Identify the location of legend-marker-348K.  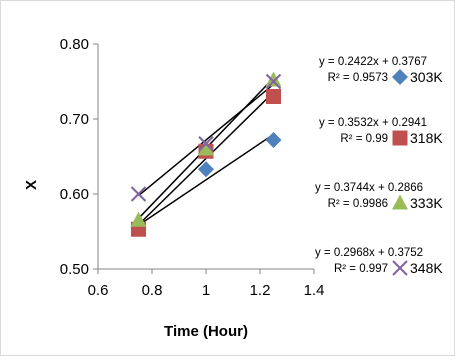
(400, 268).